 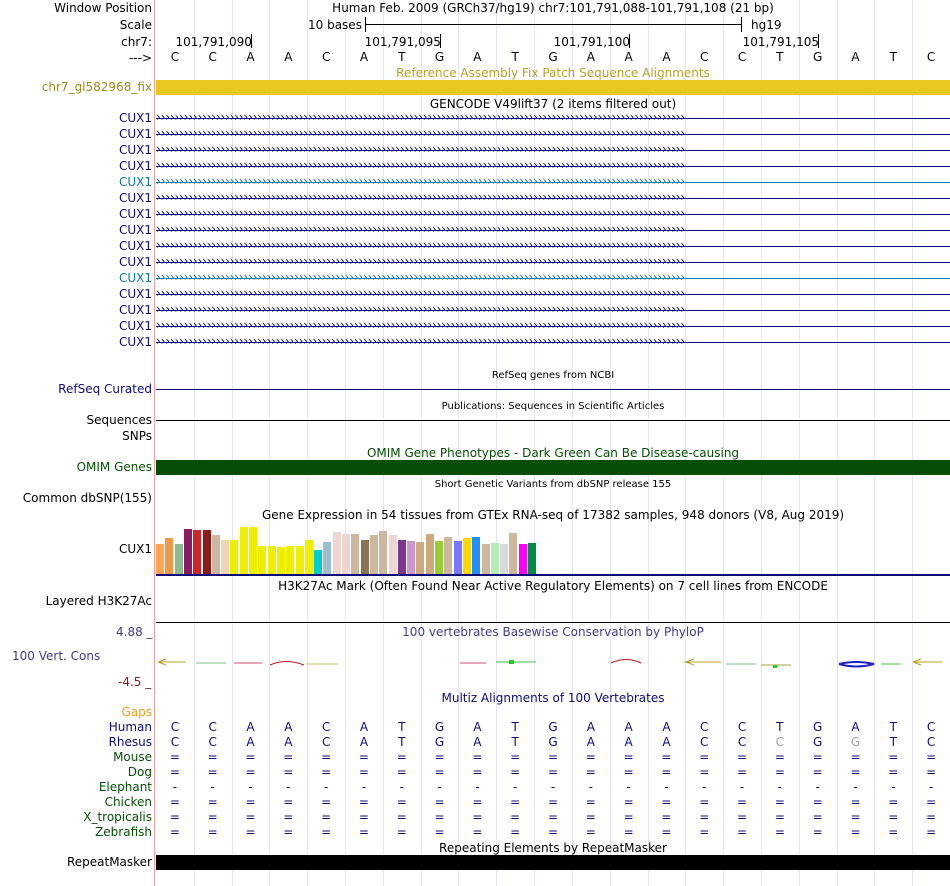 I want to click on snps-label: SNPs, so click(x=137, y=436).